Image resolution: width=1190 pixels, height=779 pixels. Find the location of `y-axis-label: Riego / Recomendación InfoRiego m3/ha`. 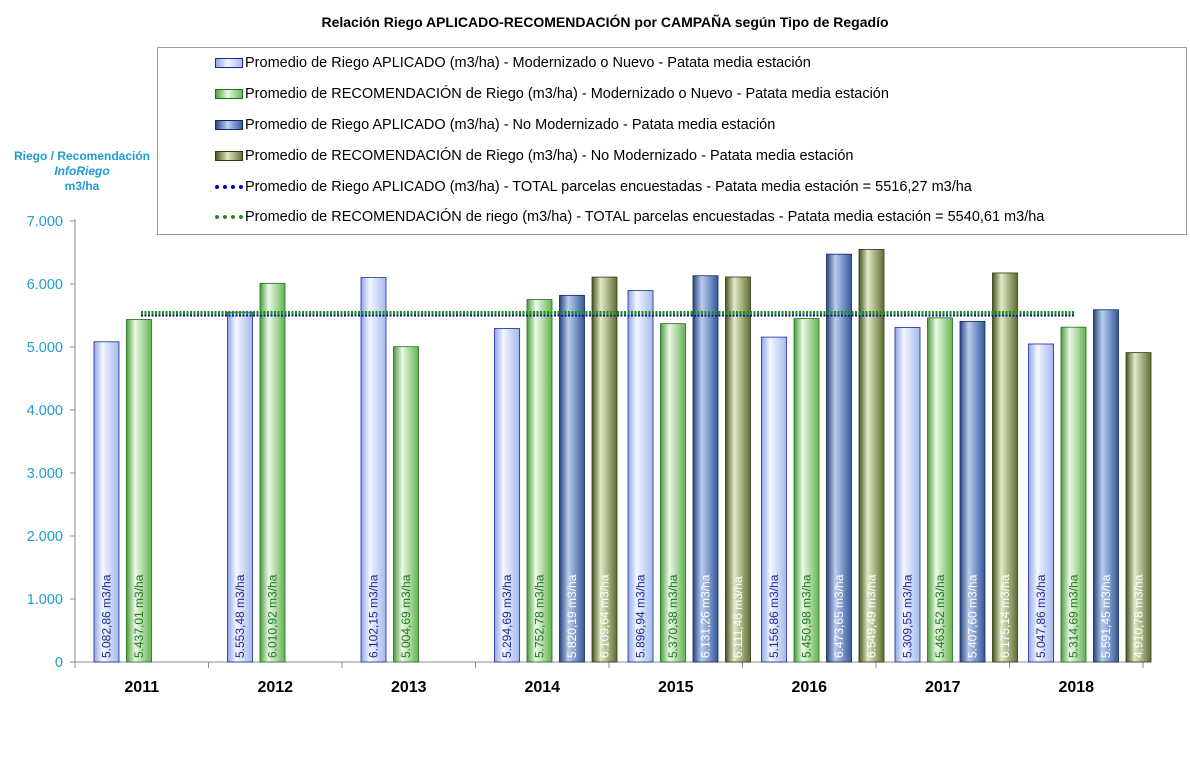

y-axis-label: Riego / Recomendación InfoRiego m3/ha is located at coordinates (82, 171).